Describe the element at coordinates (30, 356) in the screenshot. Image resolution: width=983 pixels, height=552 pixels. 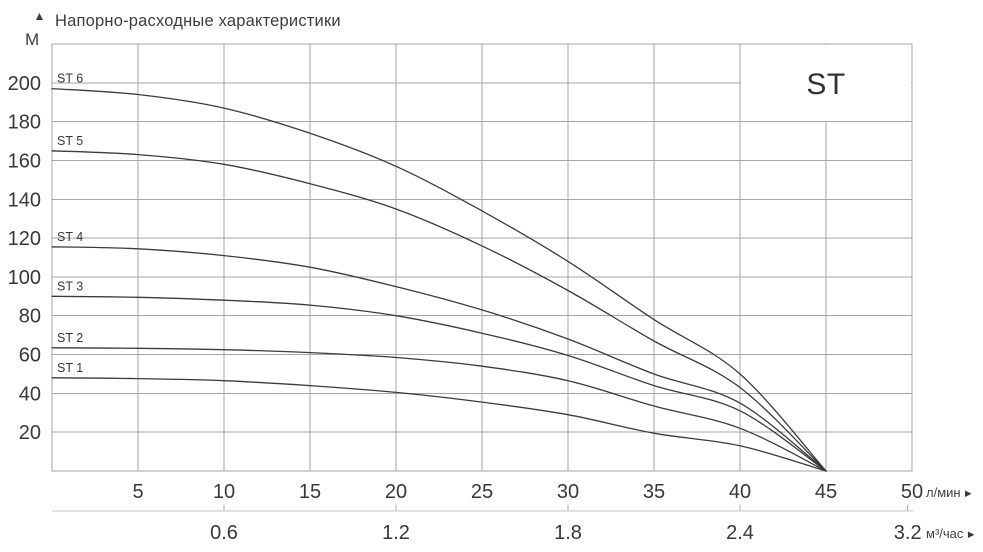
I see `y-tick-label: 60` at that location.